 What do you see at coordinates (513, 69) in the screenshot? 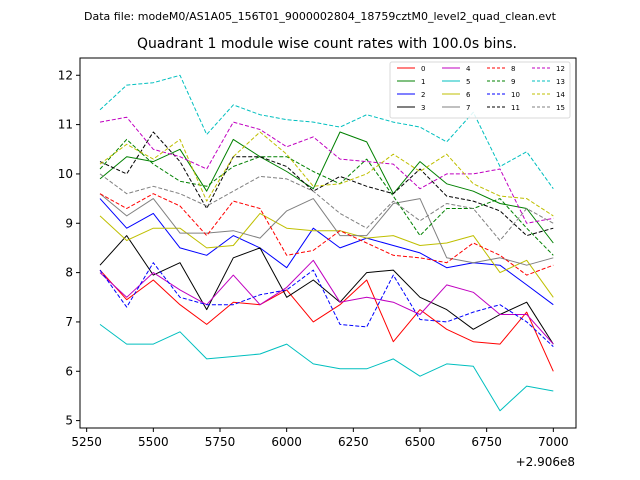
I see `legend-label-8: 8` at bounding box center [513, 69].